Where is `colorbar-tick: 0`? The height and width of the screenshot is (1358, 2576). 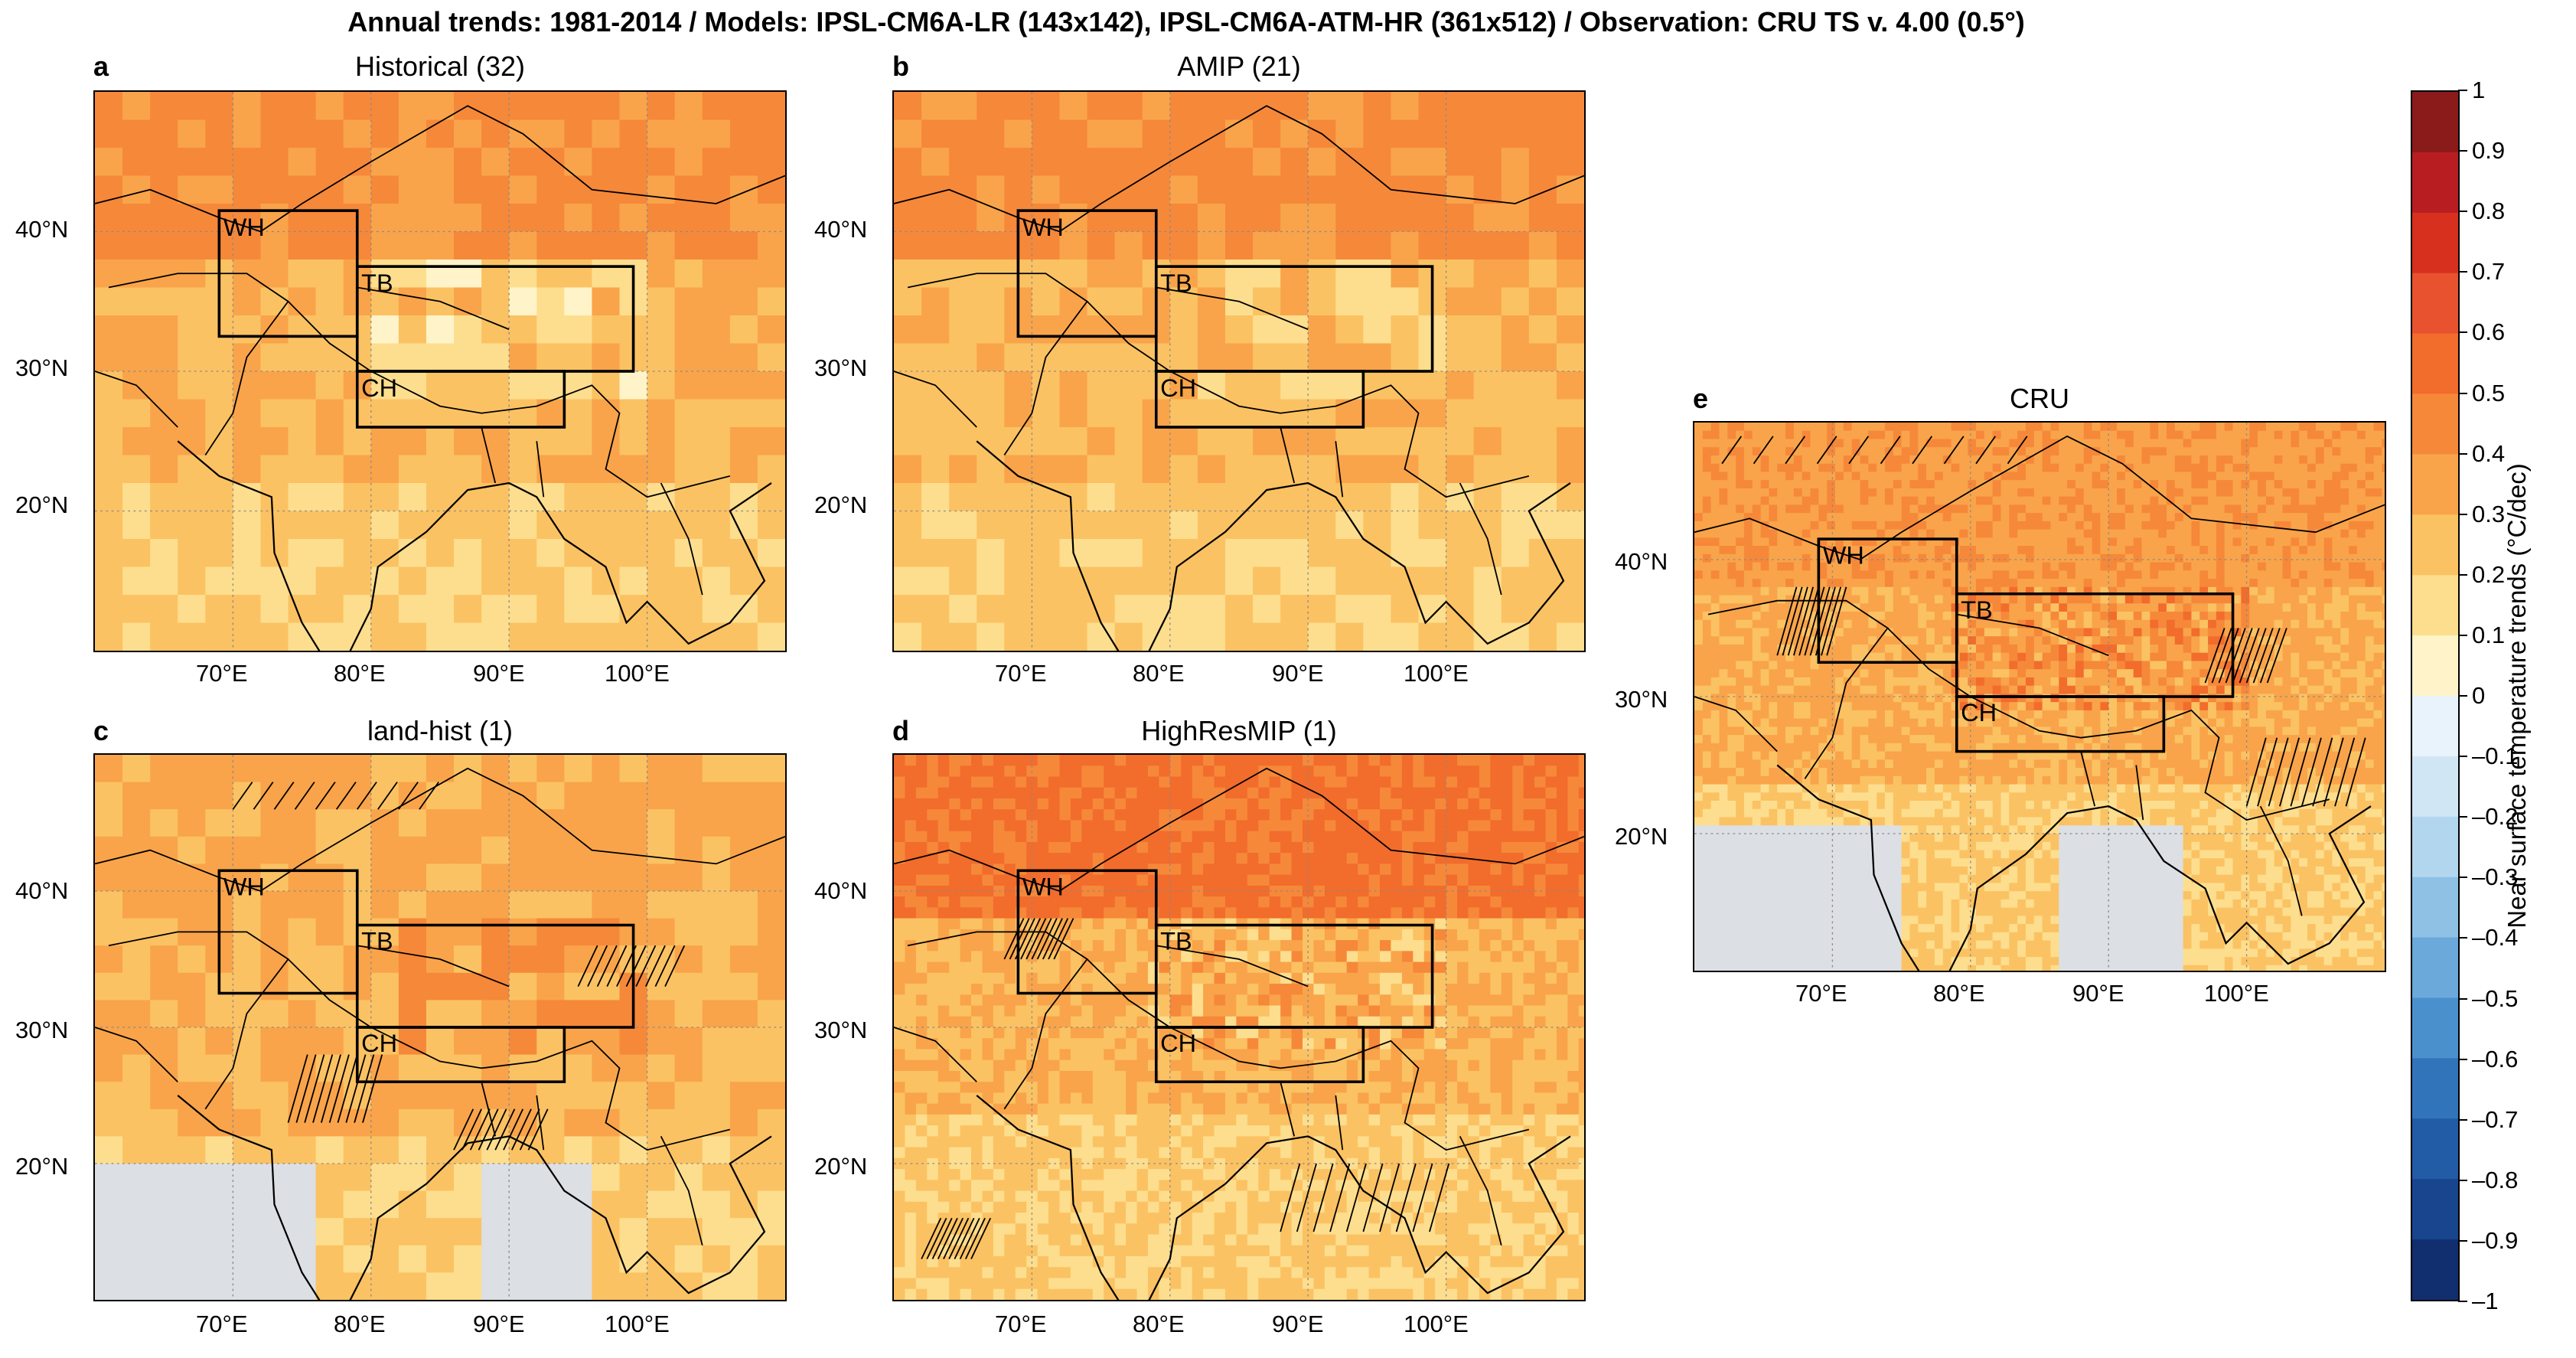
colorbar-tick: 0 is located at coordinates (2479, 695).